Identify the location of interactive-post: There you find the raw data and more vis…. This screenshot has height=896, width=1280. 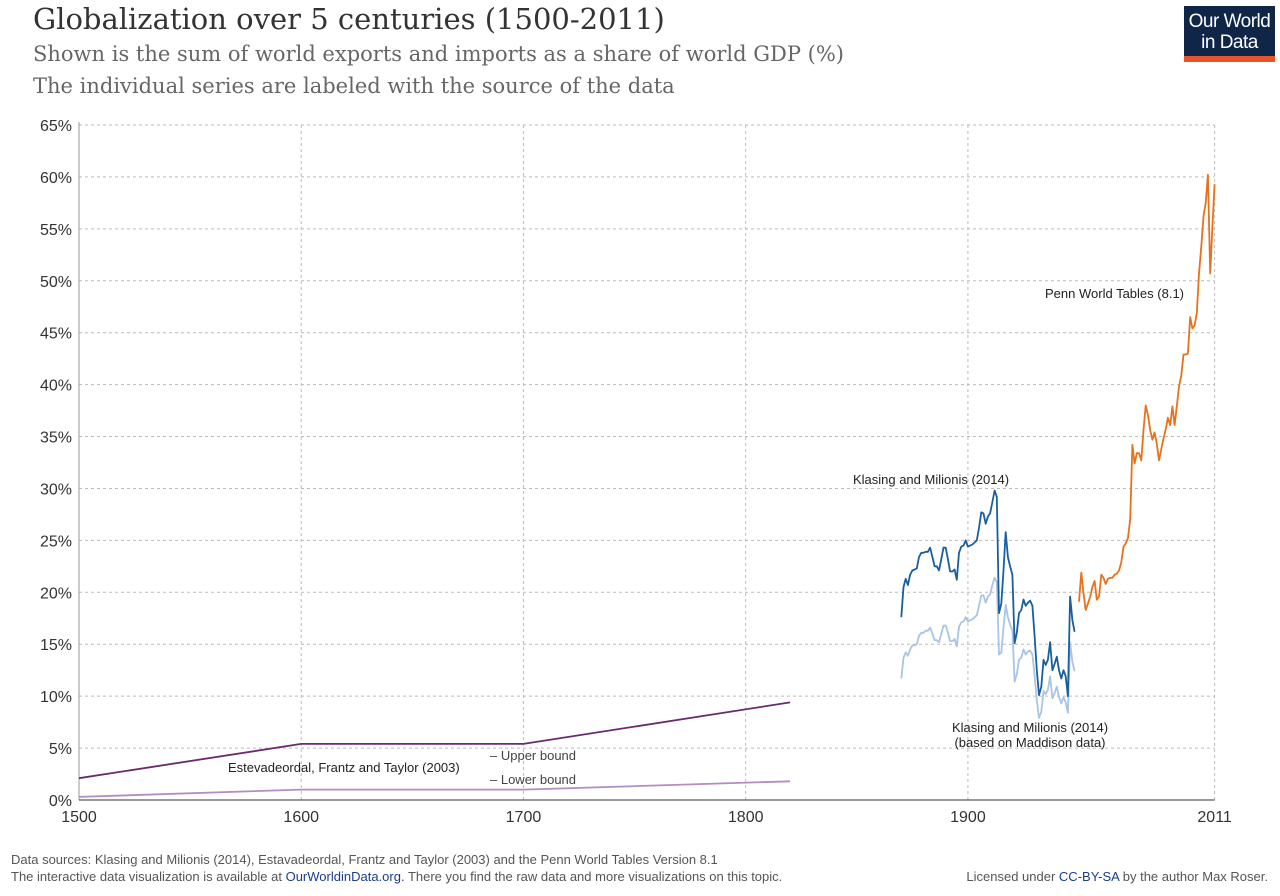
(593, 876).